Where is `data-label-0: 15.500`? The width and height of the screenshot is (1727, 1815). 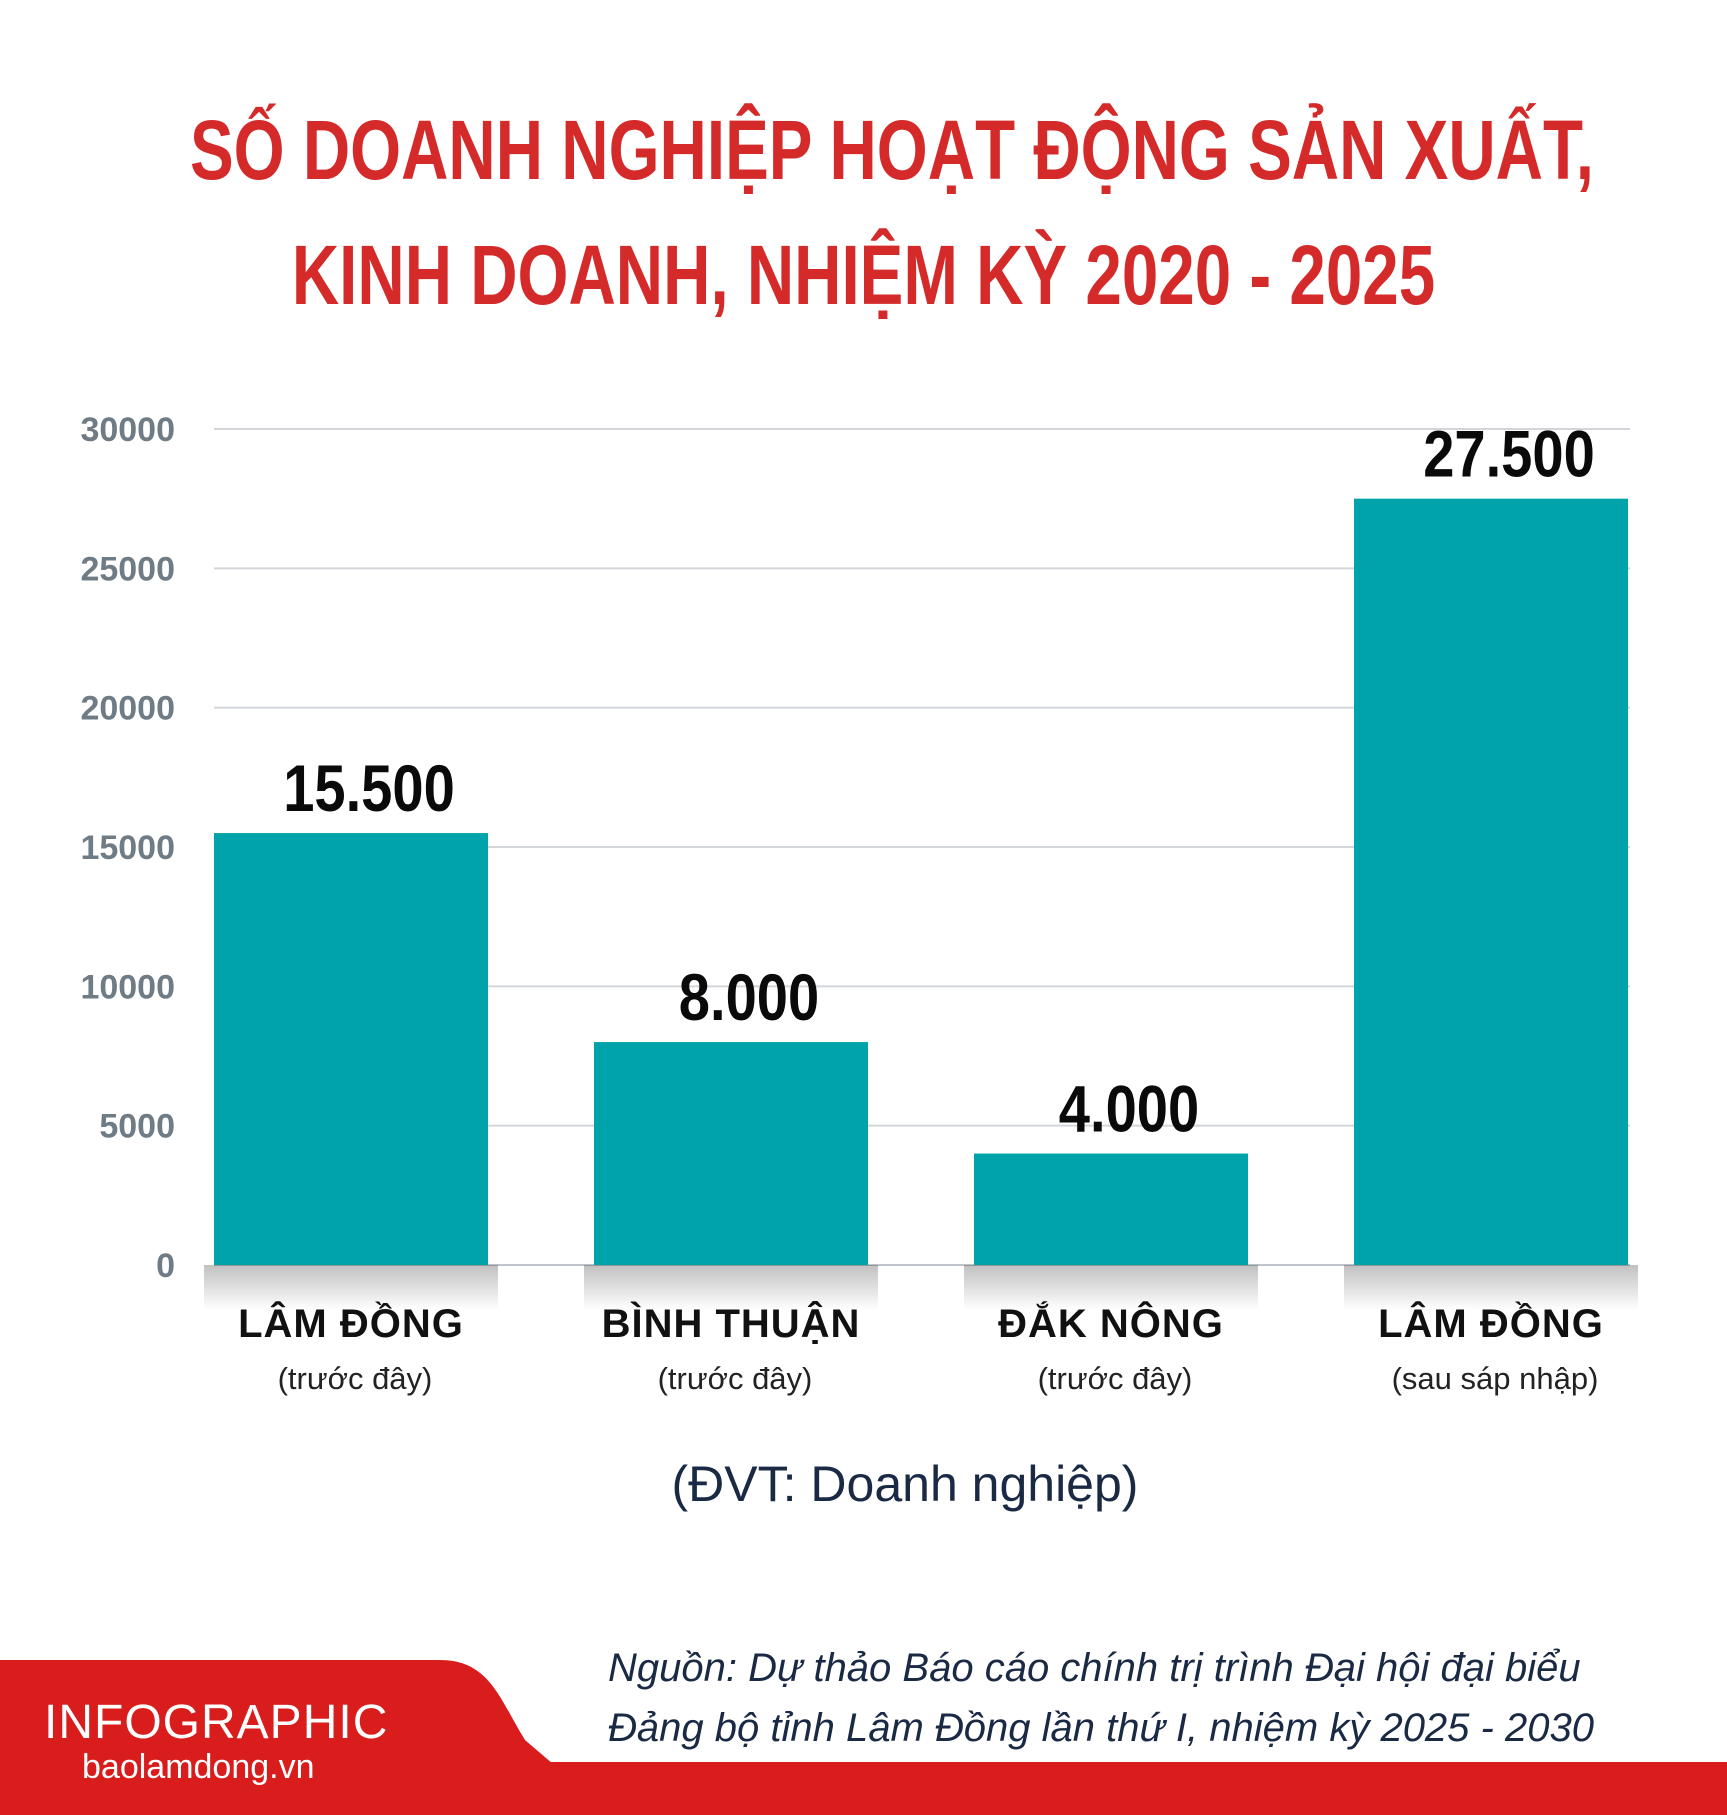
data-label-0: 15.500 is located at coordinates (369, 788).